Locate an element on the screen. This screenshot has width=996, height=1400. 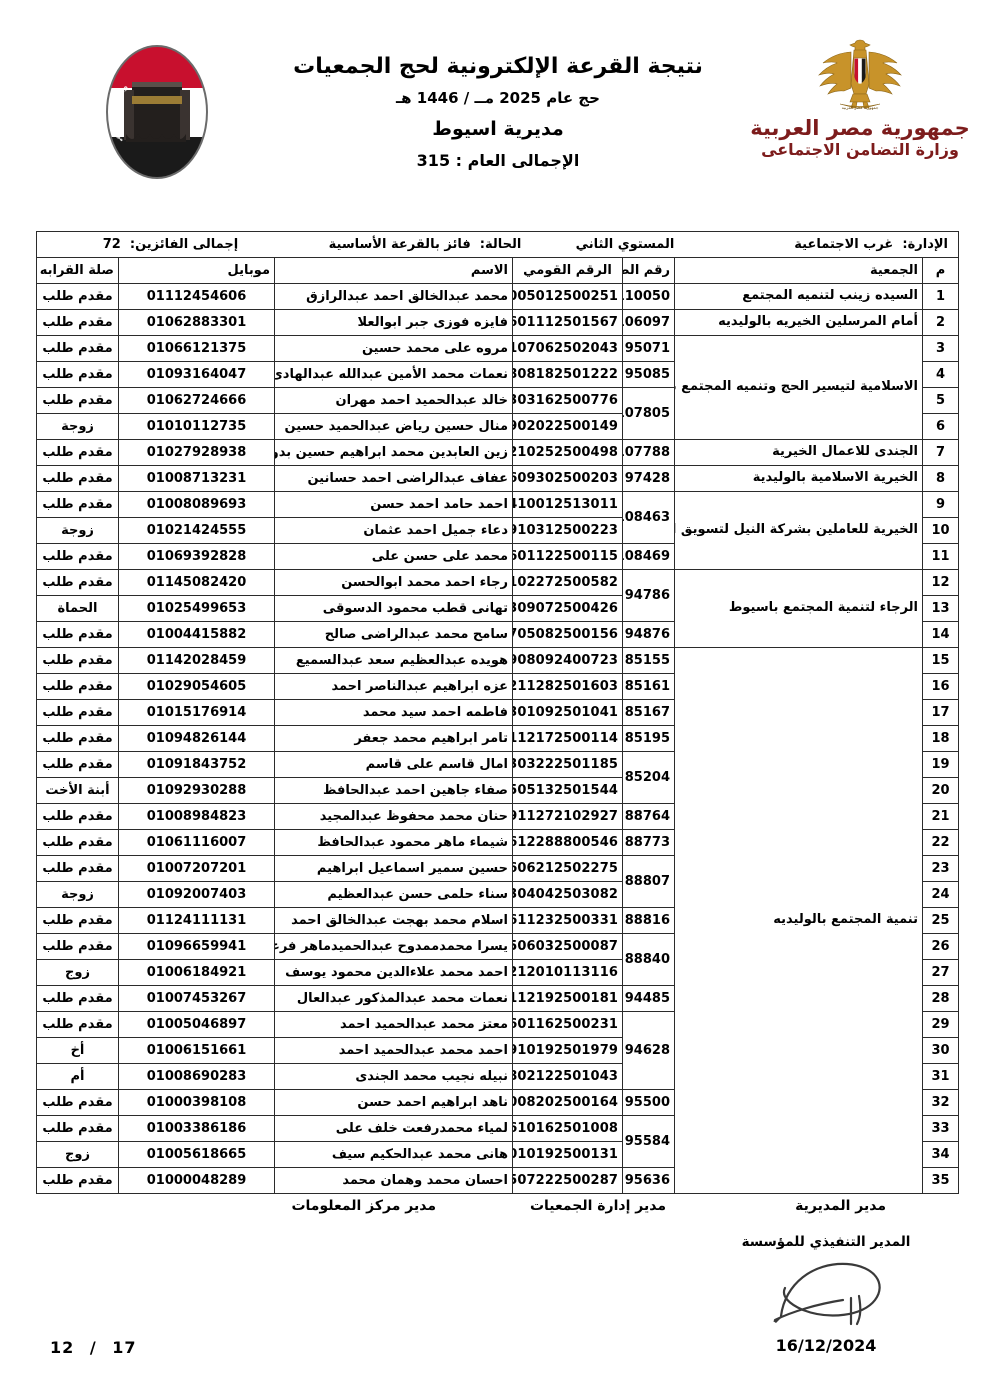
cell-request-no: 110050 is located at coordinates (648, 296).